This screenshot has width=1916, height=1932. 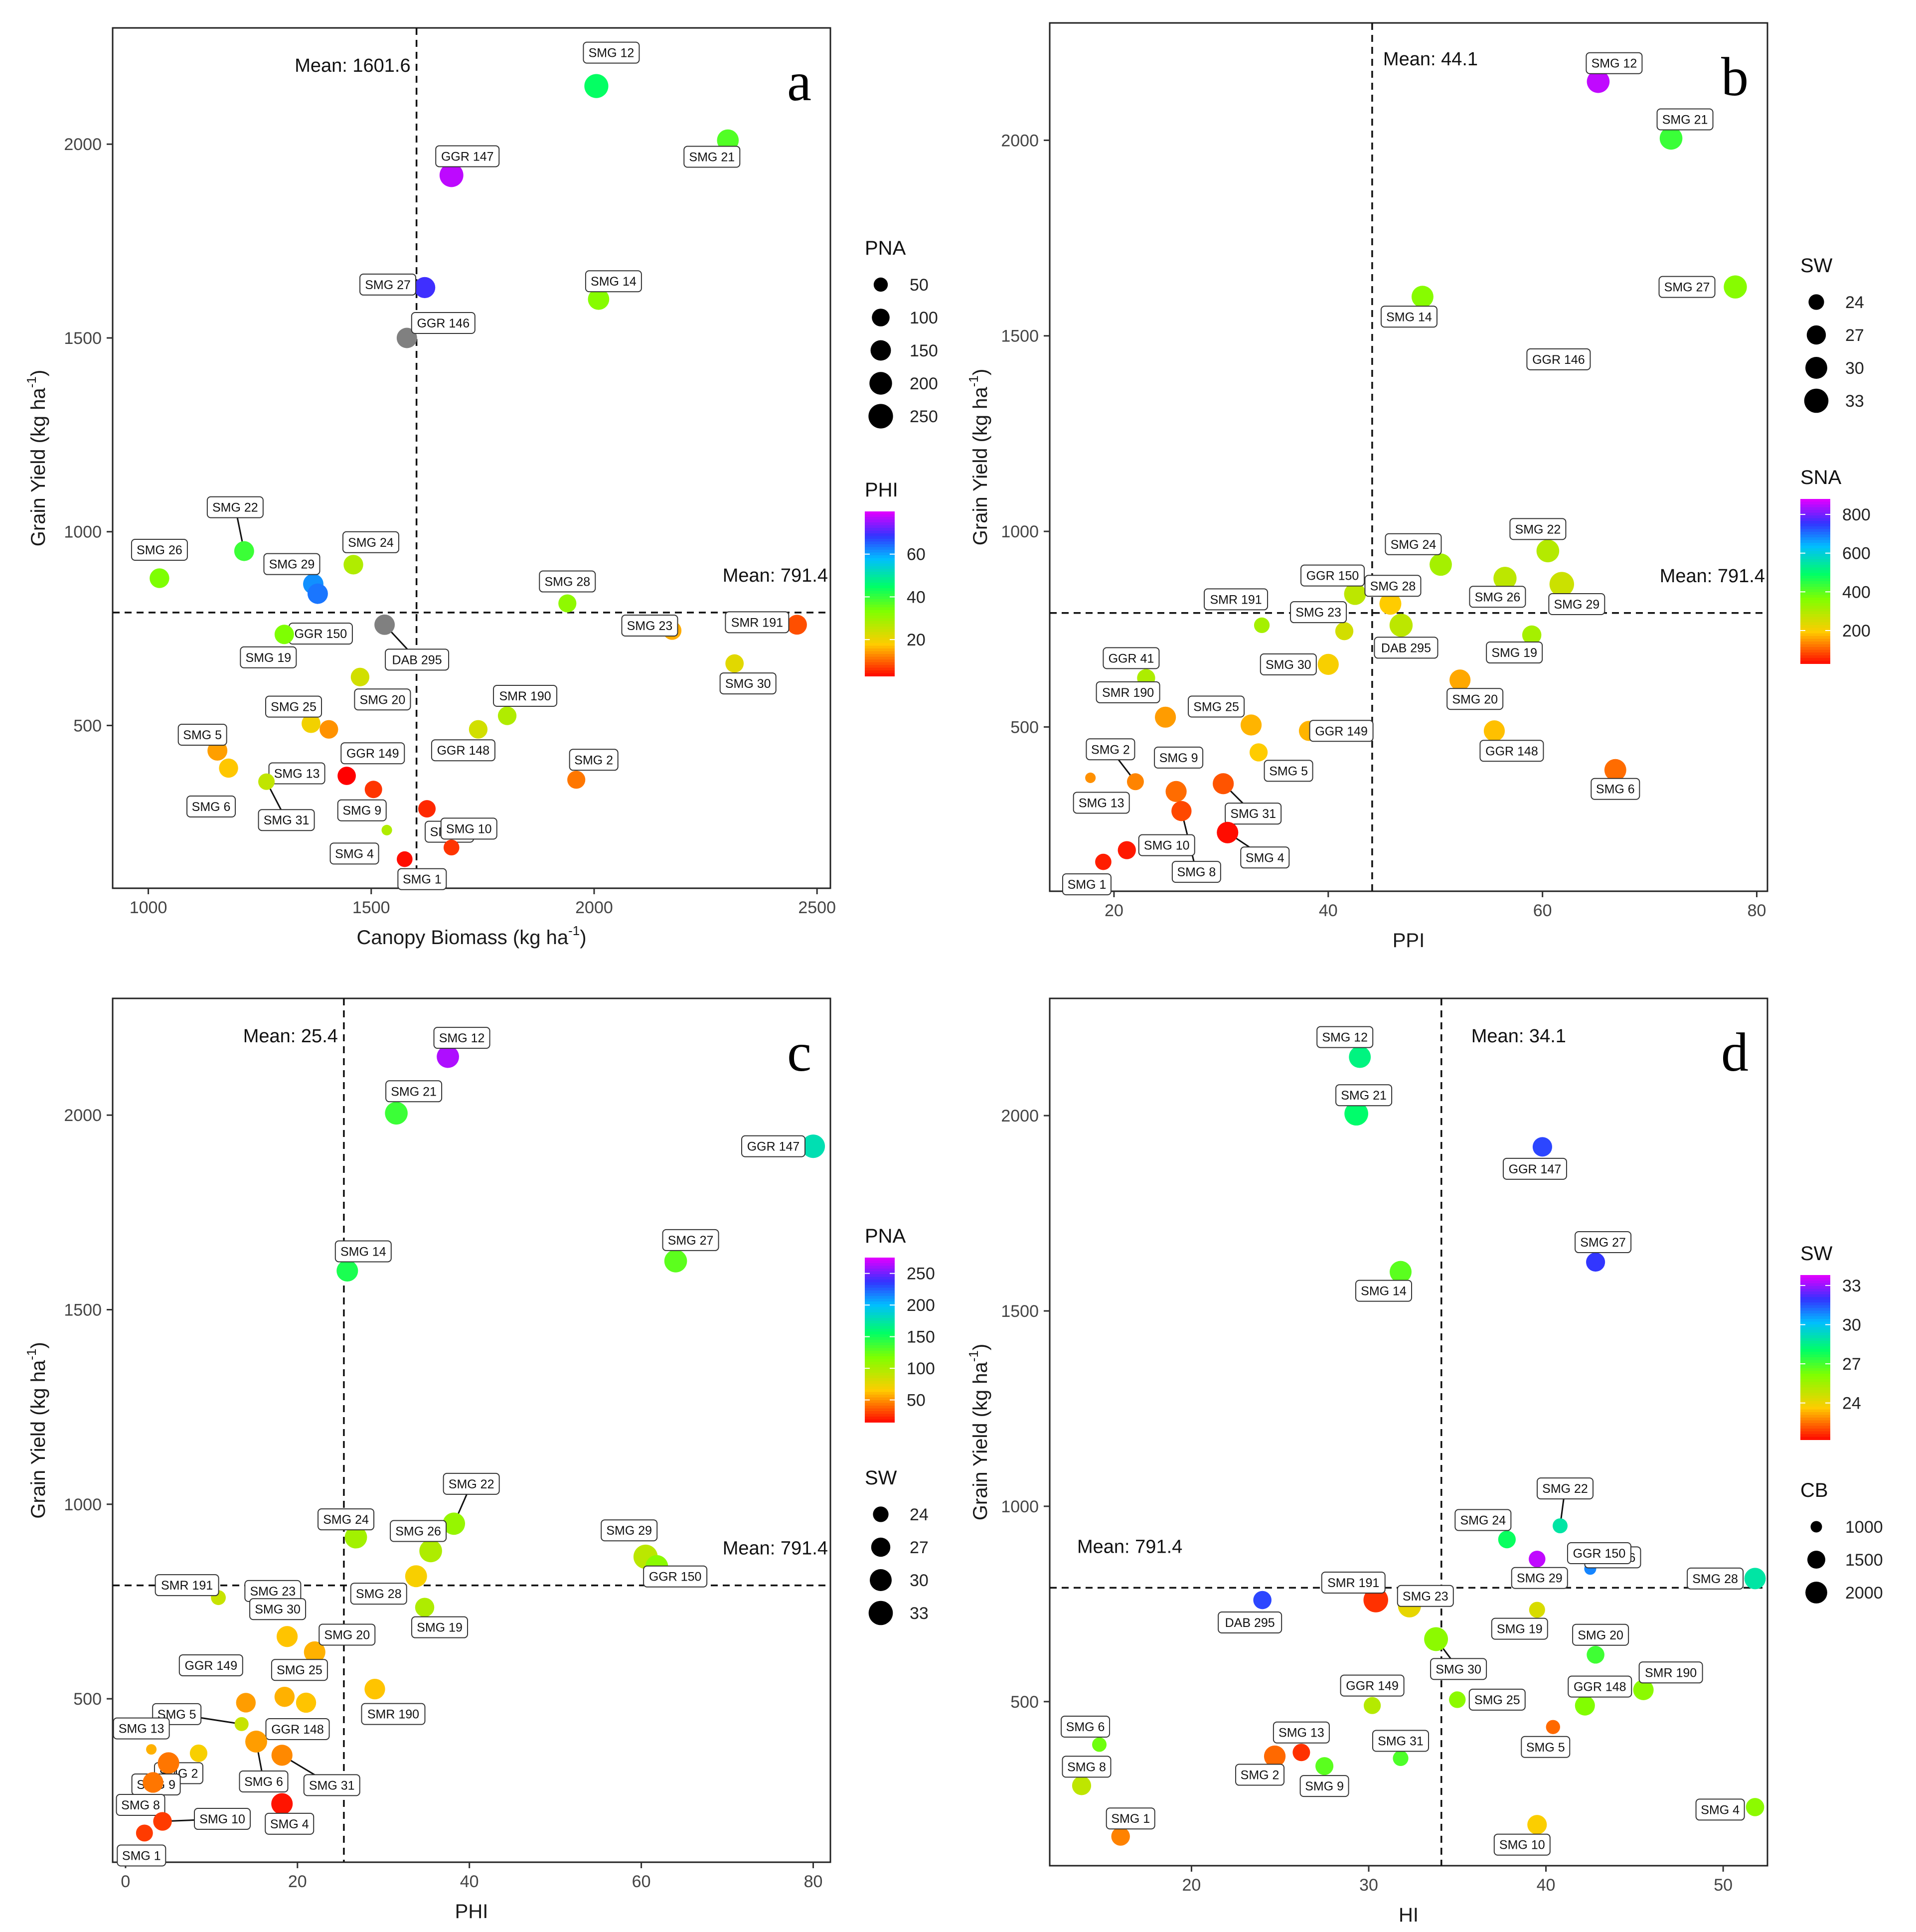 What do you see at coordinates (1576, 605) in the screenshot?
I see `point-label: SMG 29` at bounding box center [1576, 605].